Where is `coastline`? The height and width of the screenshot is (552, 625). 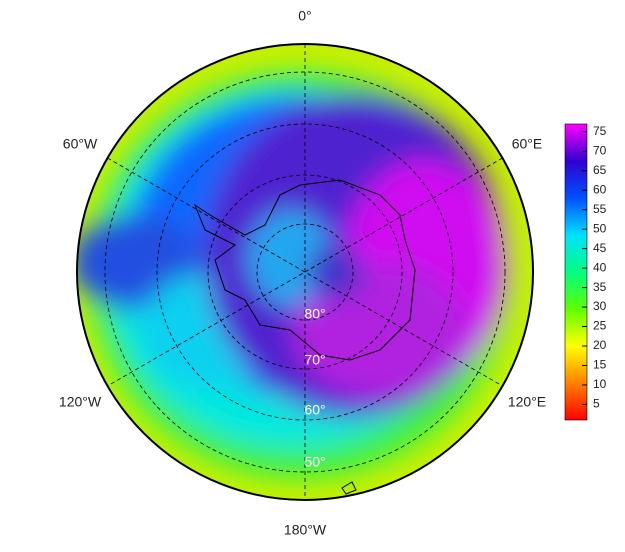
coastline is located at coordinates (304, 270).